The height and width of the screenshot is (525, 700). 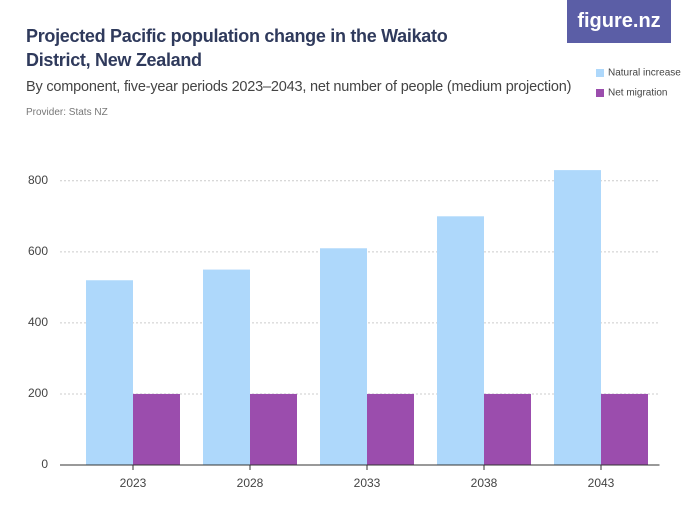 What do you see at coordinates (644, 73) in the screenshot?
I see `legend-label: Natural increase` at bounding box center [644, 73].